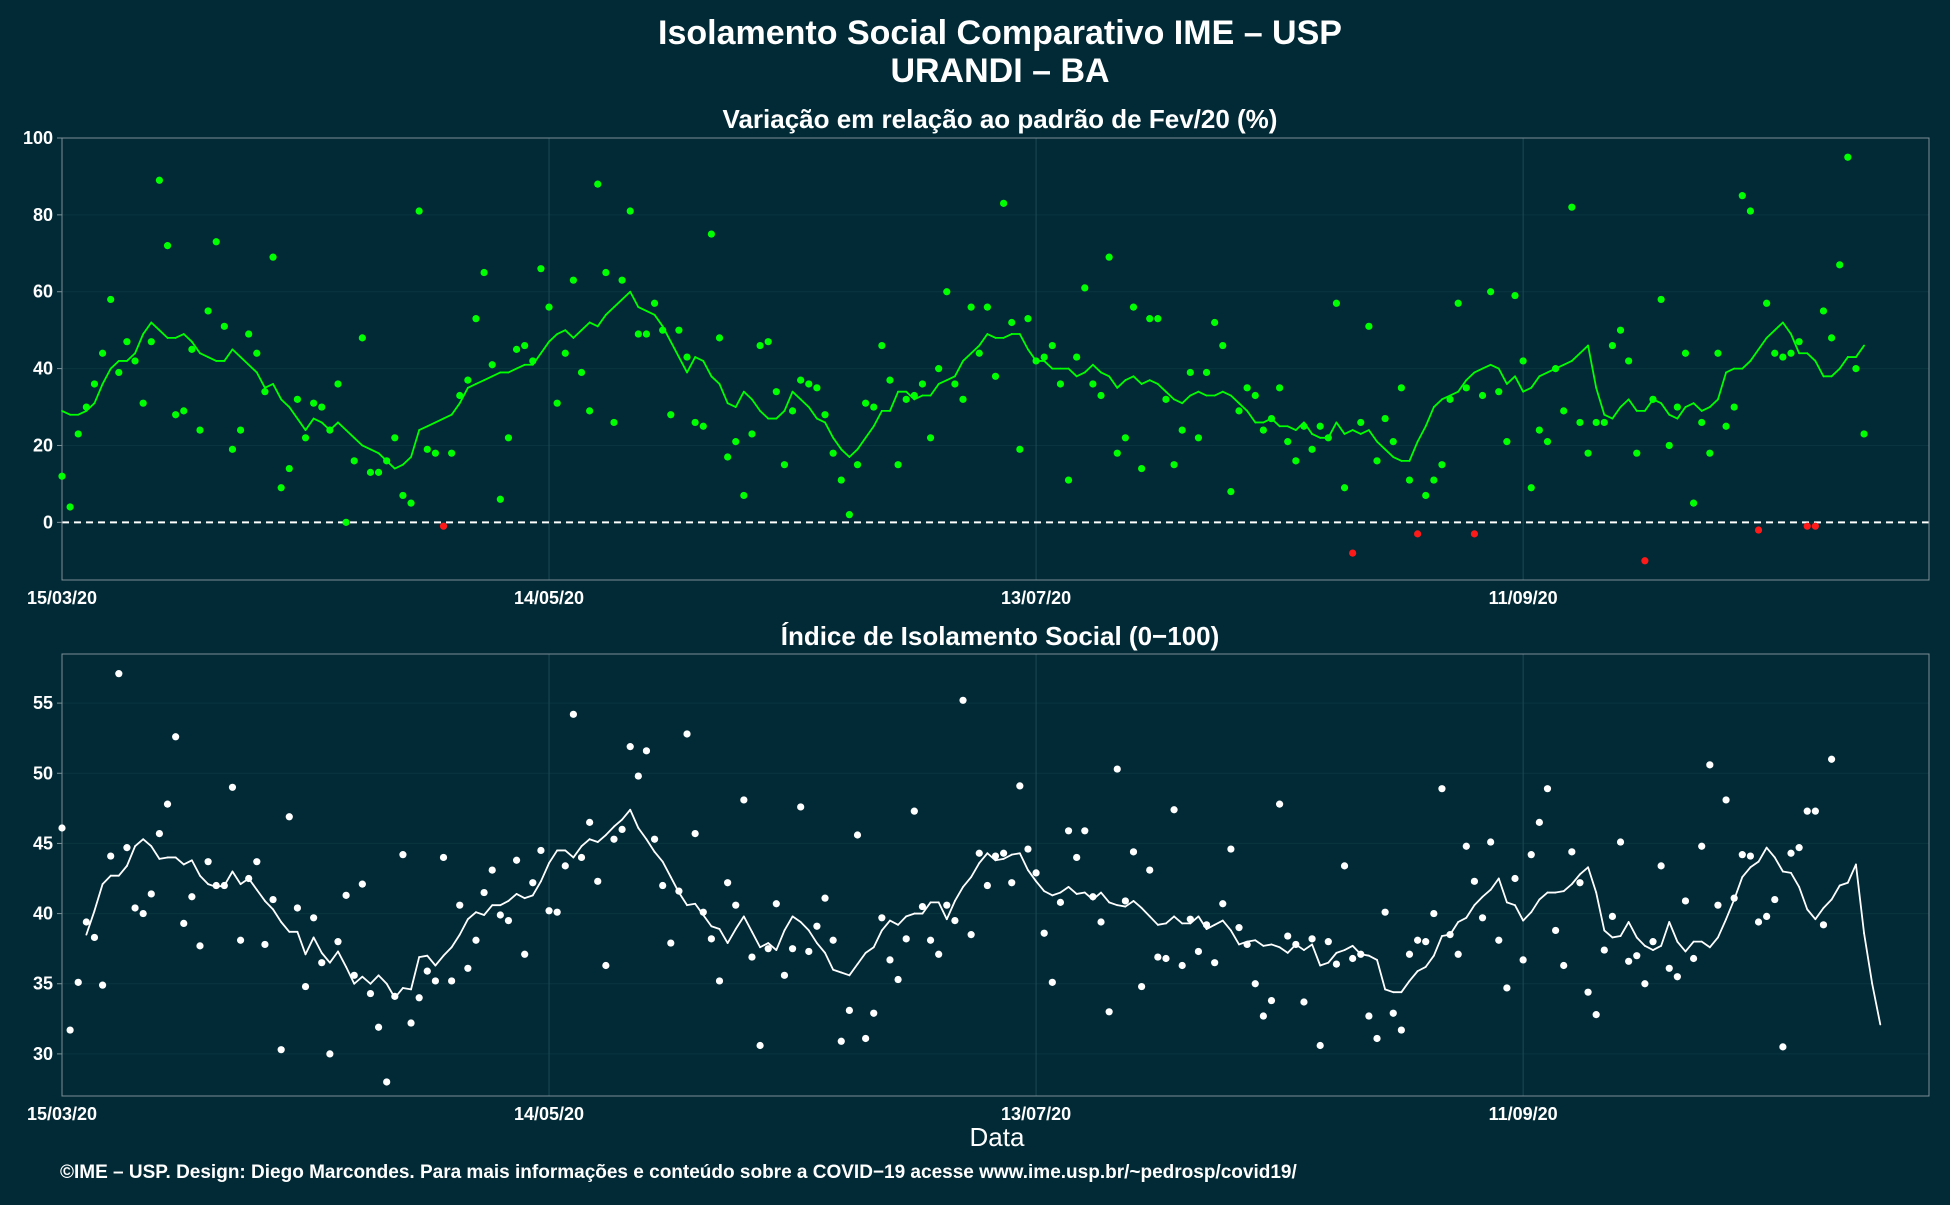 This screenshot has width=1950, height=1205. I want to click on y-tick-label: 20, so click(43, 445).